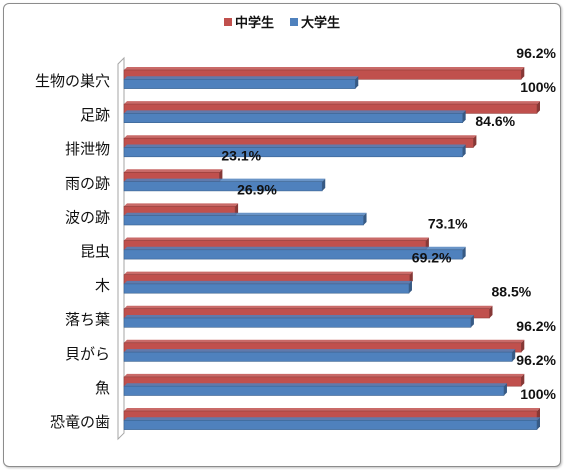 The width and height of the screenshot is (564, 470). What do you see at coordinates (87, 217) in the screenshot?
I see `category-label: 波の跡` at bounding box center [87, 217].